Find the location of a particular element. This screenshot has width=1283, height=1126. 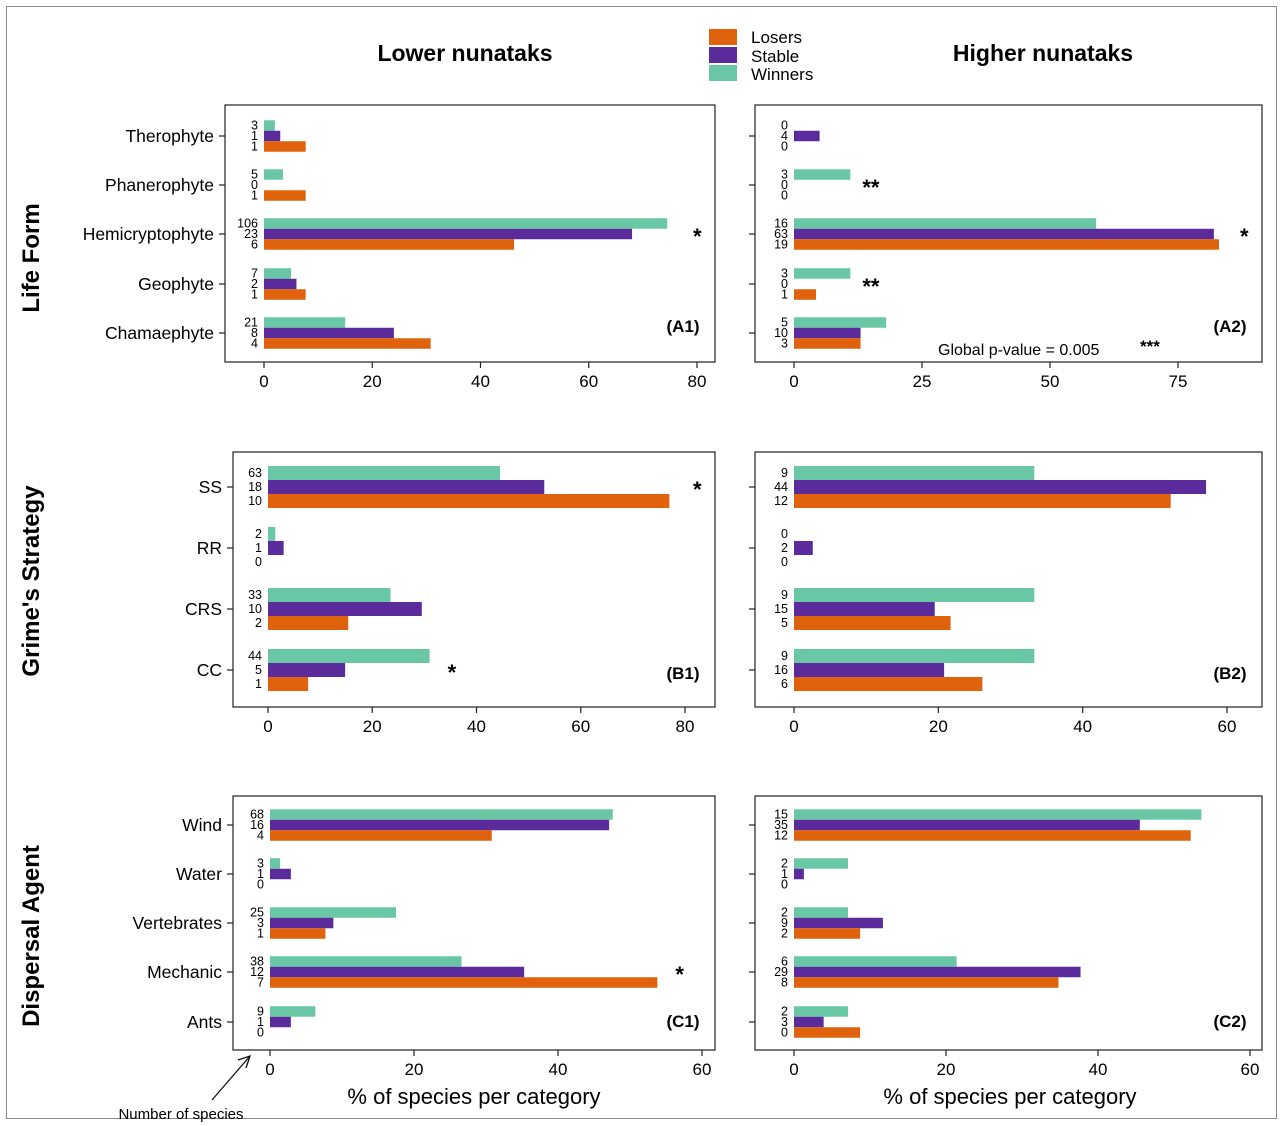

legend-label-losers: Losers is located at coordinates (776, 37).